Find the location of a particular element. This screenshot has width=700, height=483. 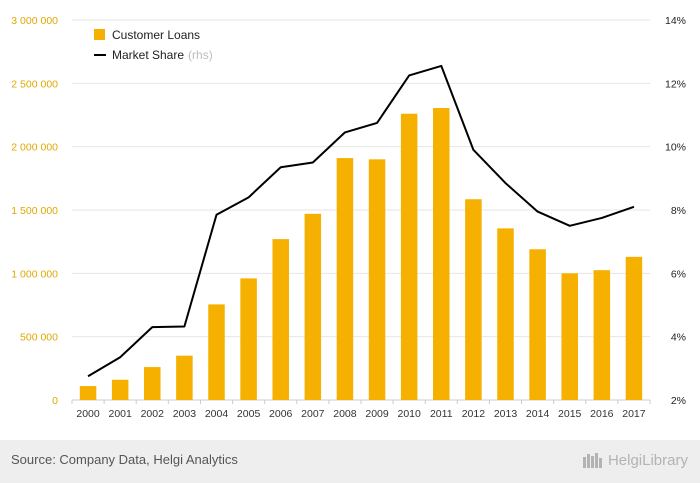

helgi-library-logo: HelgiLibrary is located at coordinates (635, 460).